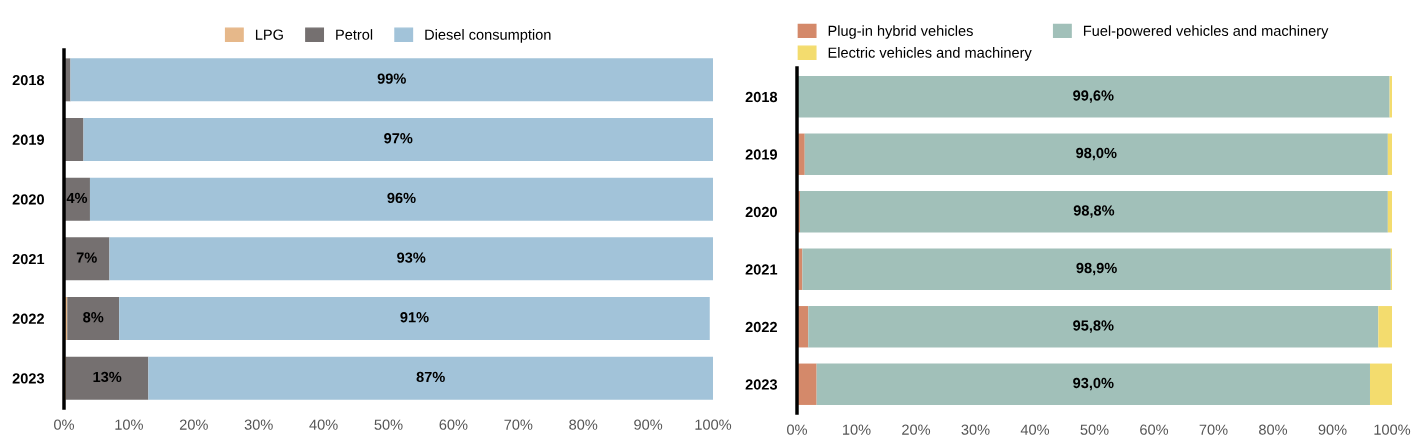 The width and height of the screenshot is (1419, 445). What do you see at coordinates (1096, 154) in the screenshot?
I see `data-label: 98,0%` at bounding box center [1096, 154].